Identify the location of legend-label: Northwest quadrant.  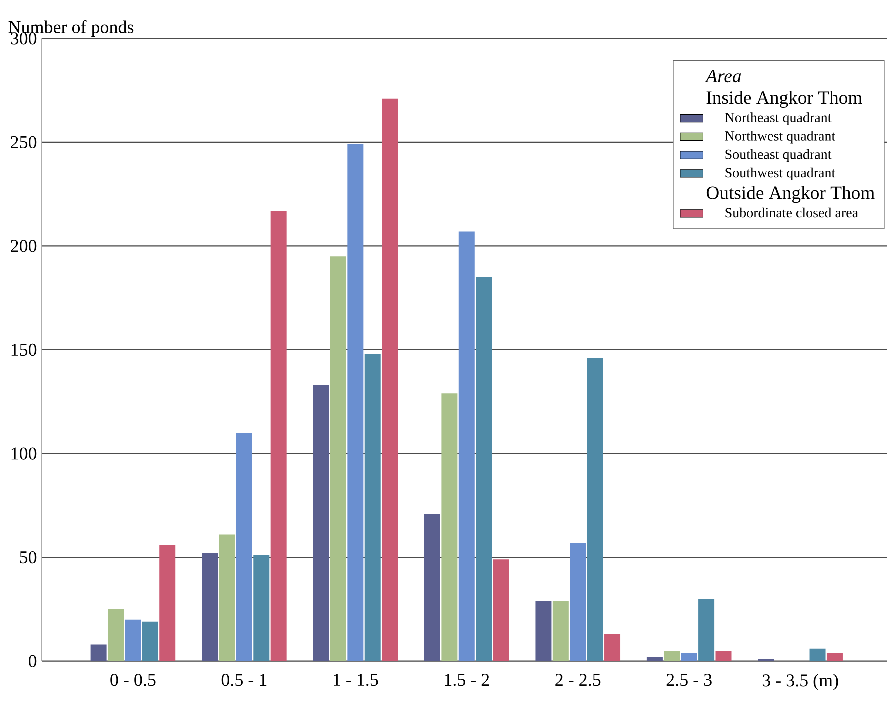
(780, 137).